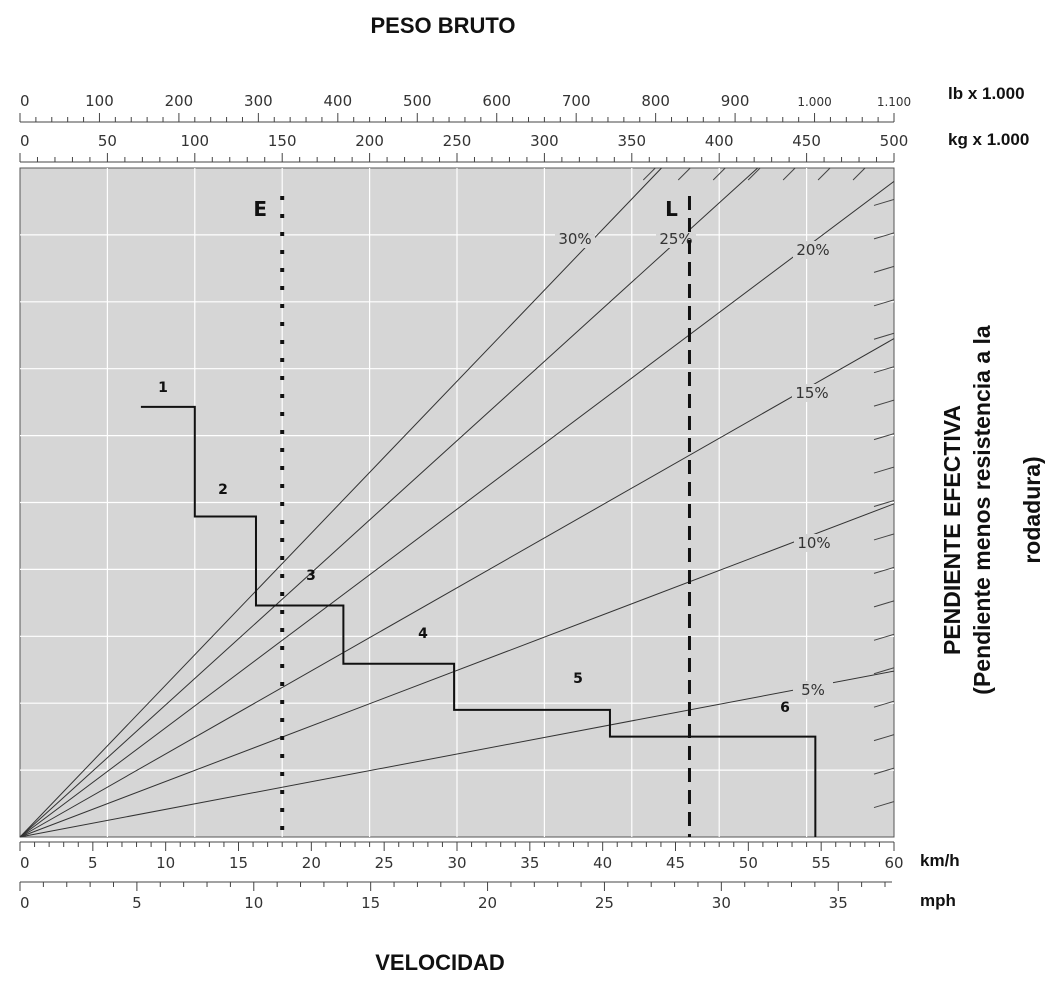  What do you see at coordinates (748, 863) in the screenshot?
I see `bottom-axis-tick-label: 50` at bounding box center [748, 863].